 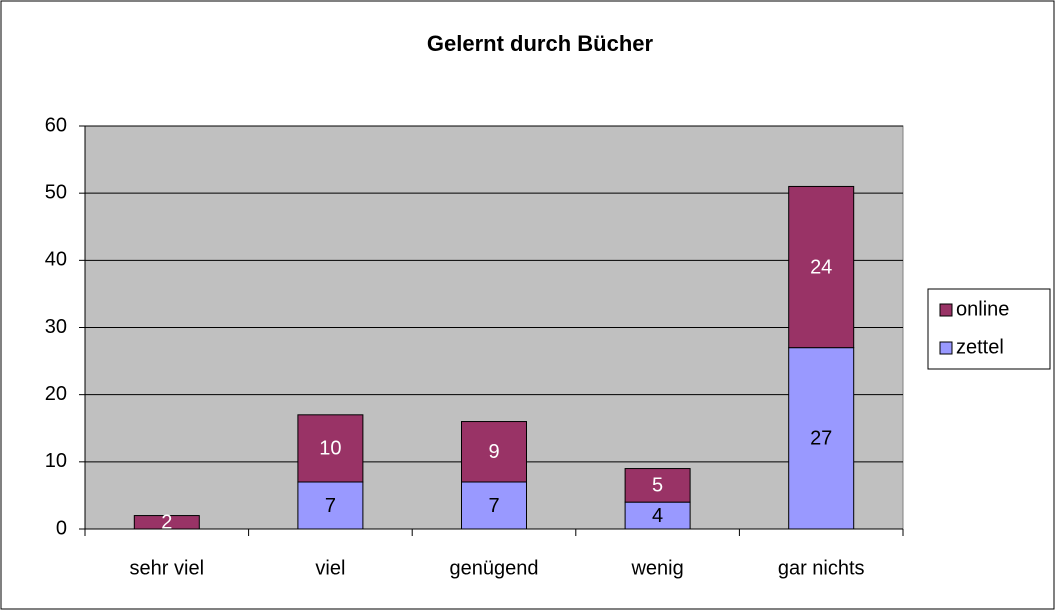 I want to click on data-label: 27, so click(x=821, y=439).